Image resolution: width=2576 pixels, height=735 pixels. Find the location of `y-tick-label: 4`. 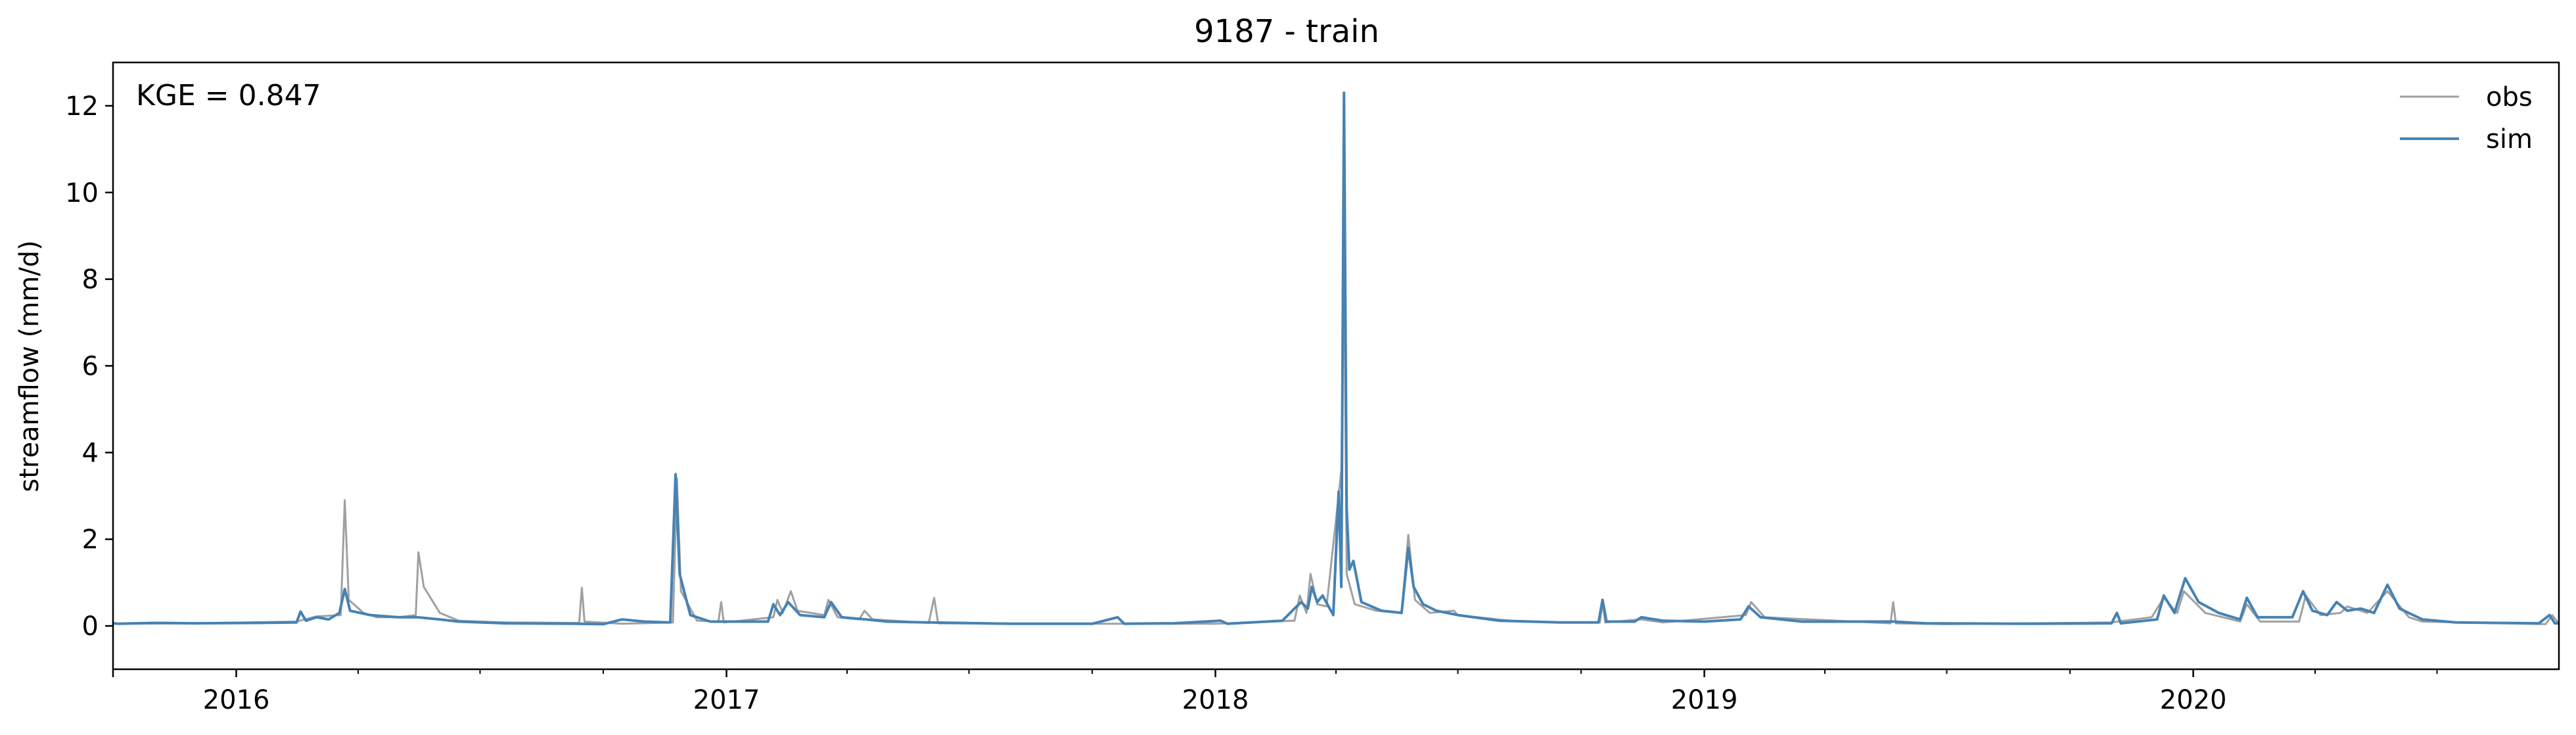

y-tick-label: 4 is located at coordinates (91, 453).